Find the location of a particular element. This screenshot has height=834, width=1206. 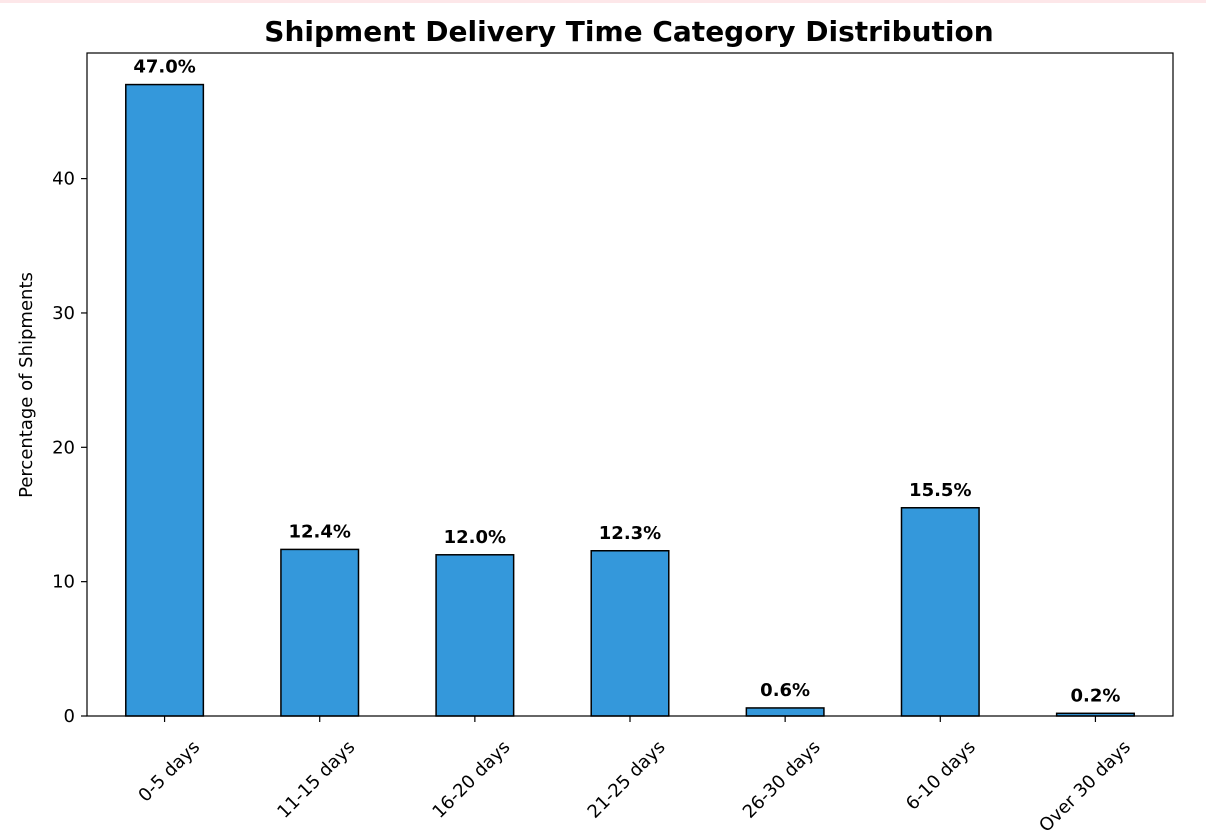

y-tick-label-0: 0 is located at coordinates (69, 716).